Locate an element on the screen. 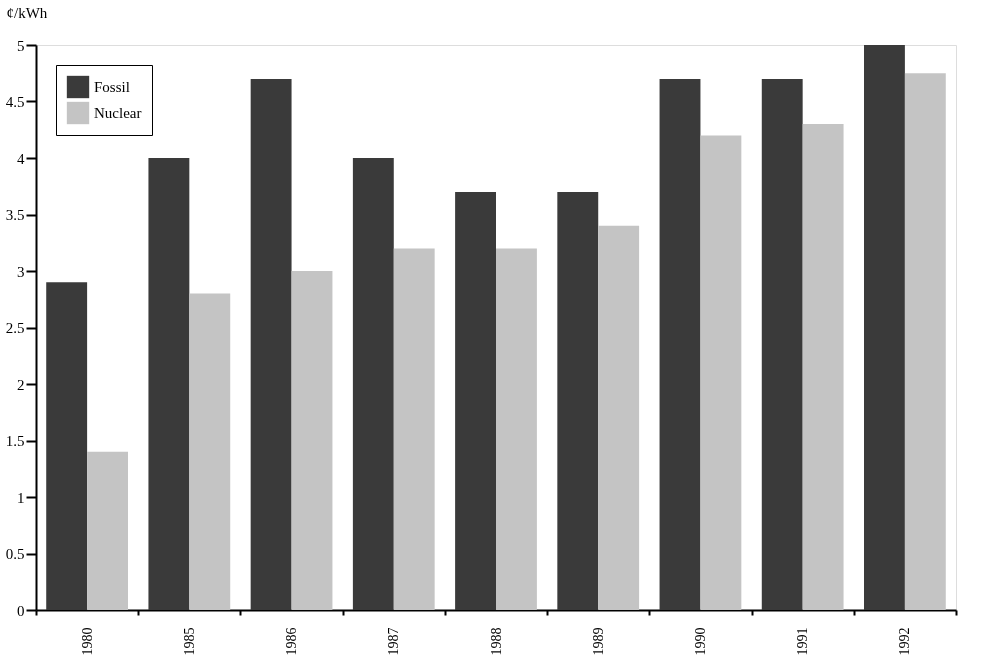 This screenshot has width=1008, height=661. y-tick-label: 2.5 is located at coordinates (15, 328).